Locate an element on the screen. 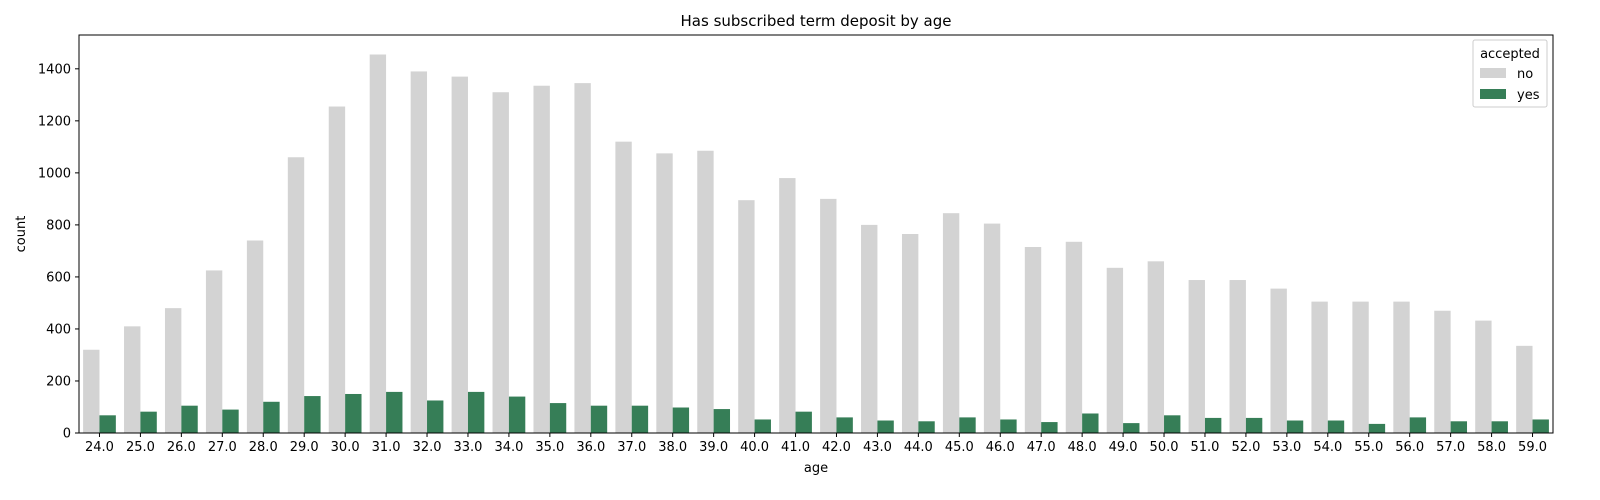 The height and width of the screenshot is (500, 1600). bar-yes-32.0 is located at coordinates (435, 416).